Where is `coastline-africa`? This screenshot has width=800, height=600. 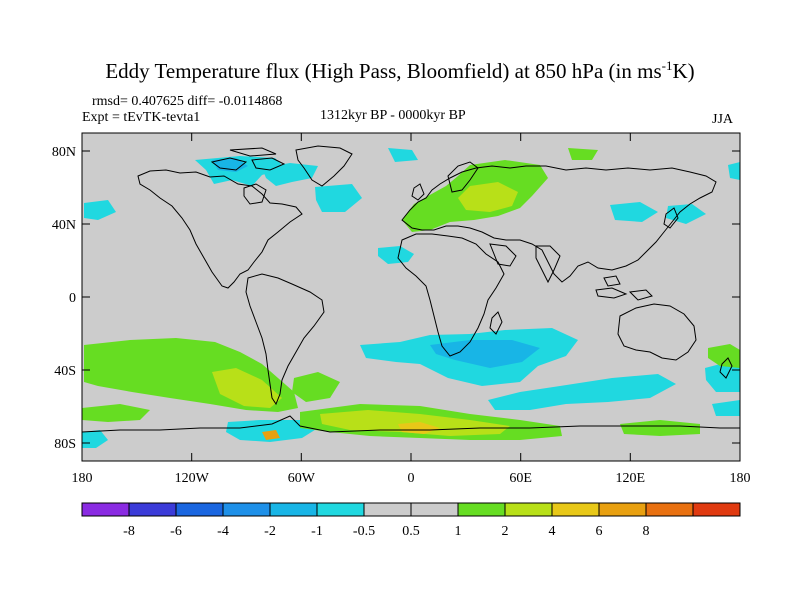
coastline-africa is located at coordinates (451, 295).